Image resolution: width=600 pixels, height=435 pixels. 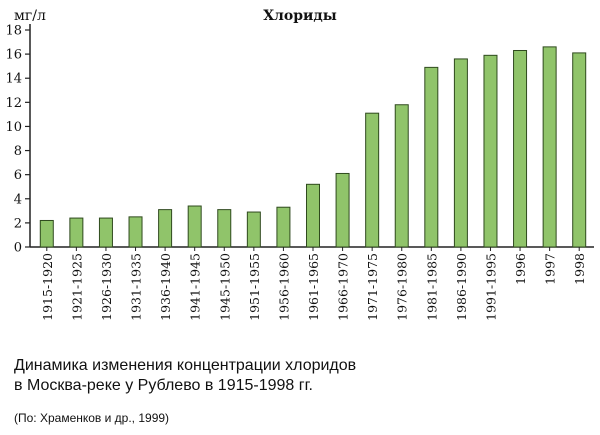 I want to click on y-tick-label: 8, so click(x=18, y=151).